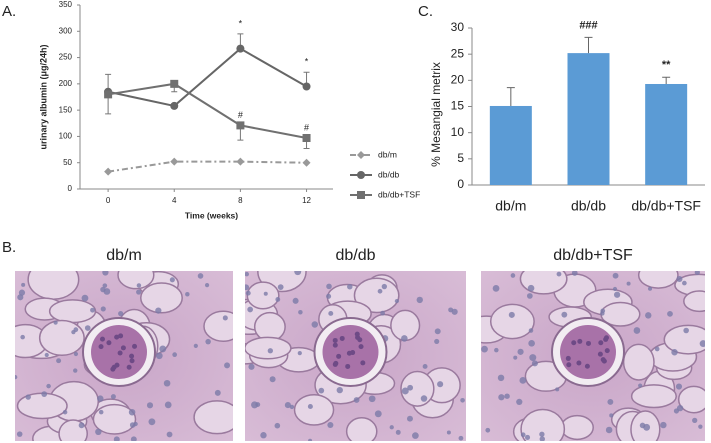 This screenshot has width=711, height=443. Describe the element at coordinates (66, 109) in the screenshot. I see `y-tick-label: 150` at that location.